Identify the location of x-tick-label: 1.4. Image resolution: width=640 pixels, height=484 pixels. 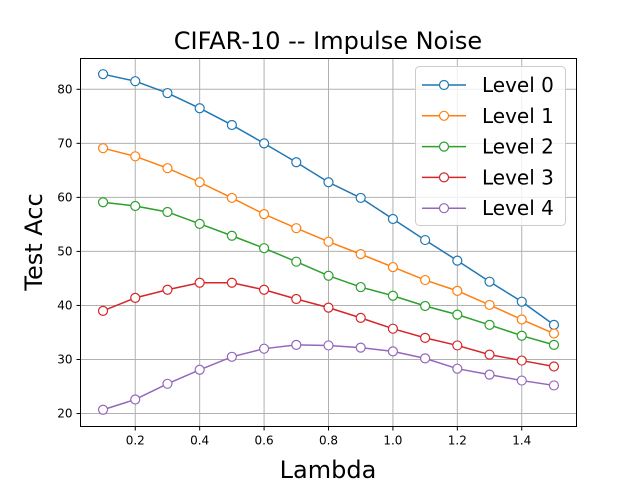
(521, 441).